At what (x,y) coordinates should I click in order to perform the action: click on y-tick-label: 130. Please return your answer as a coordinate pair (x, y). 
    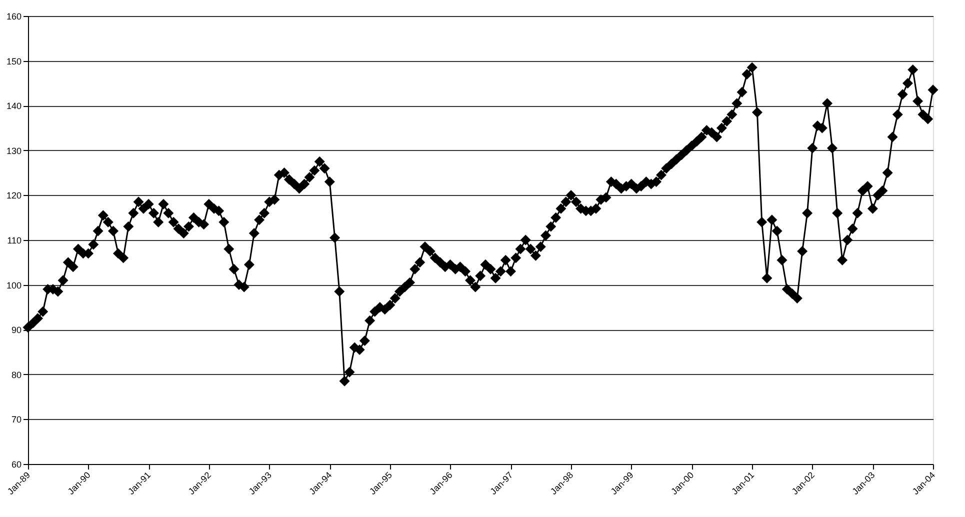
    Looking at the image, I should click on (14, 151).